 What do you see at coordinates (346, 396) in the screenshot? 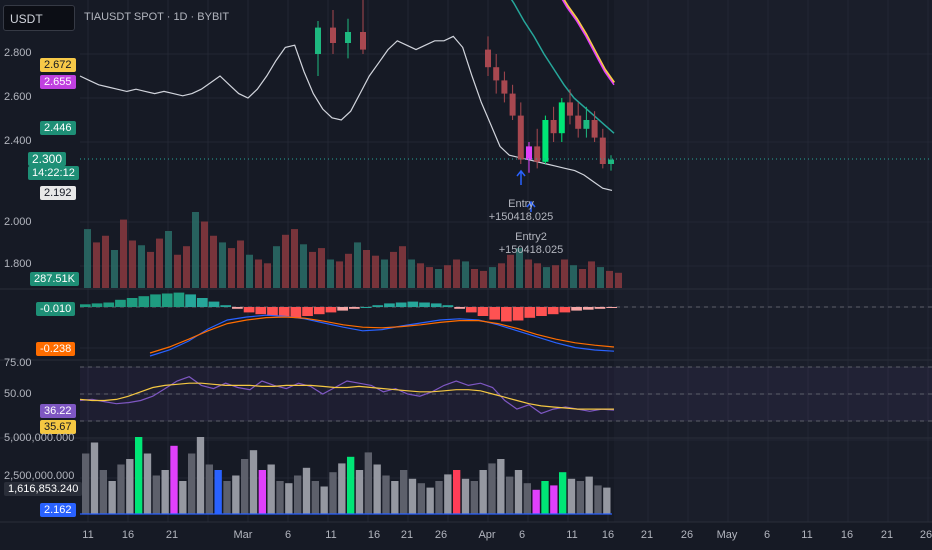
I see `rsi-ma-line` at bounding box center [346, 396].